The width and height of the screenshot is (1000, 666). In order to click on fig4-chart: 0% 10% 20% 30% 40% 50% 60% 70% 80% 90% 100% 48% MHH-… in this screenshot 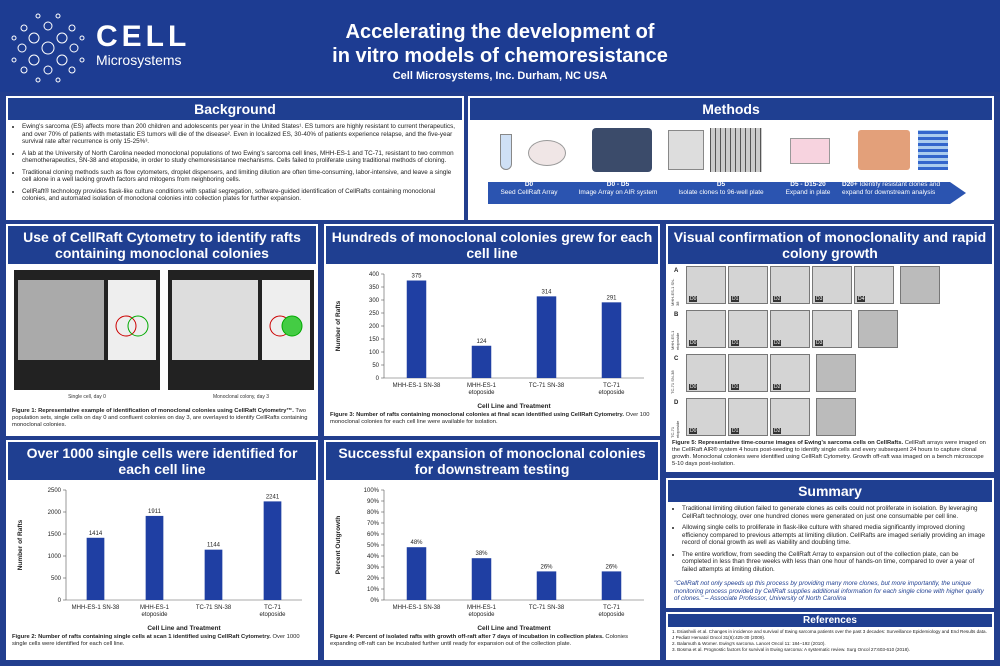, I will do `click(489, 560)`.